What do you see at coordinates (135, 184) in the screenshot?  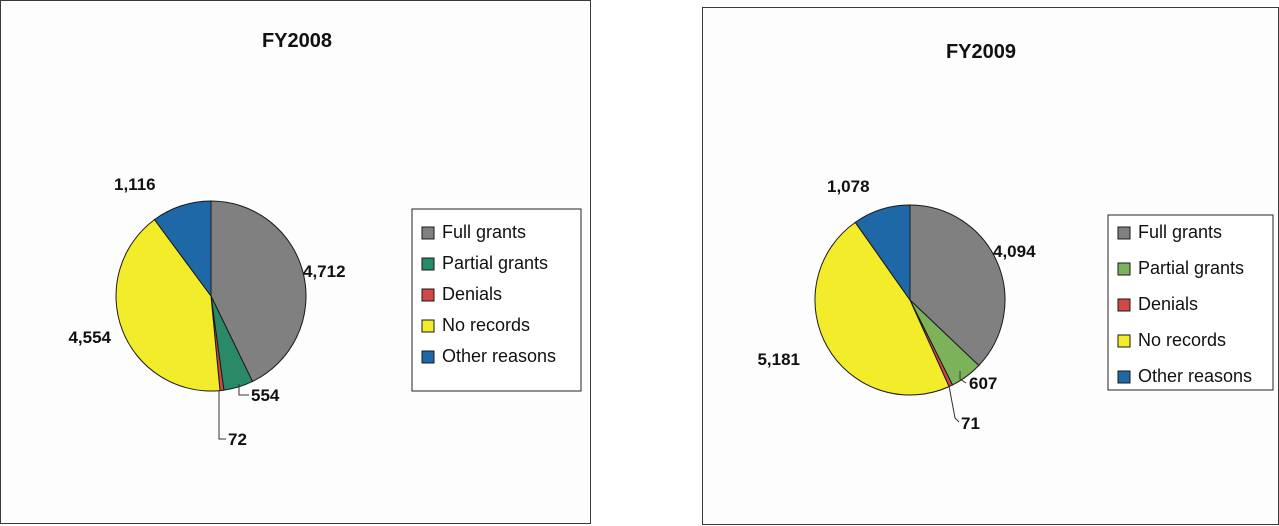 I see `data-label: 1,116` at bounding box center [135, 184].